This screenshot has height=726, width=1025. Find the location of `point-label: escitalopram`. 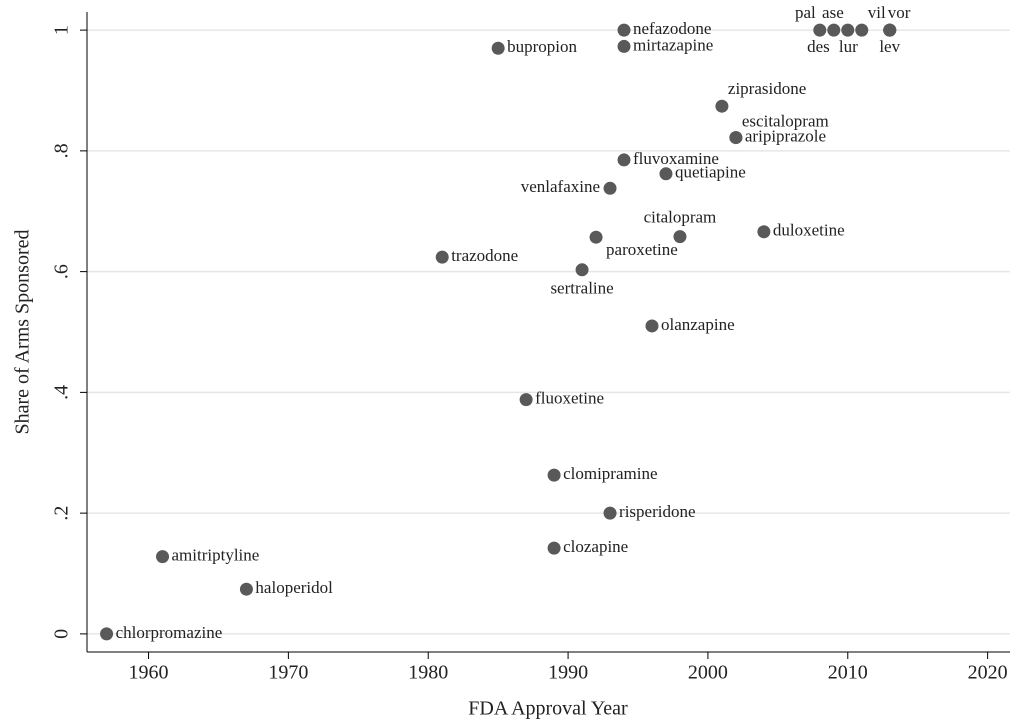

point-label: escitalopram is located at coordinates (785, 120).